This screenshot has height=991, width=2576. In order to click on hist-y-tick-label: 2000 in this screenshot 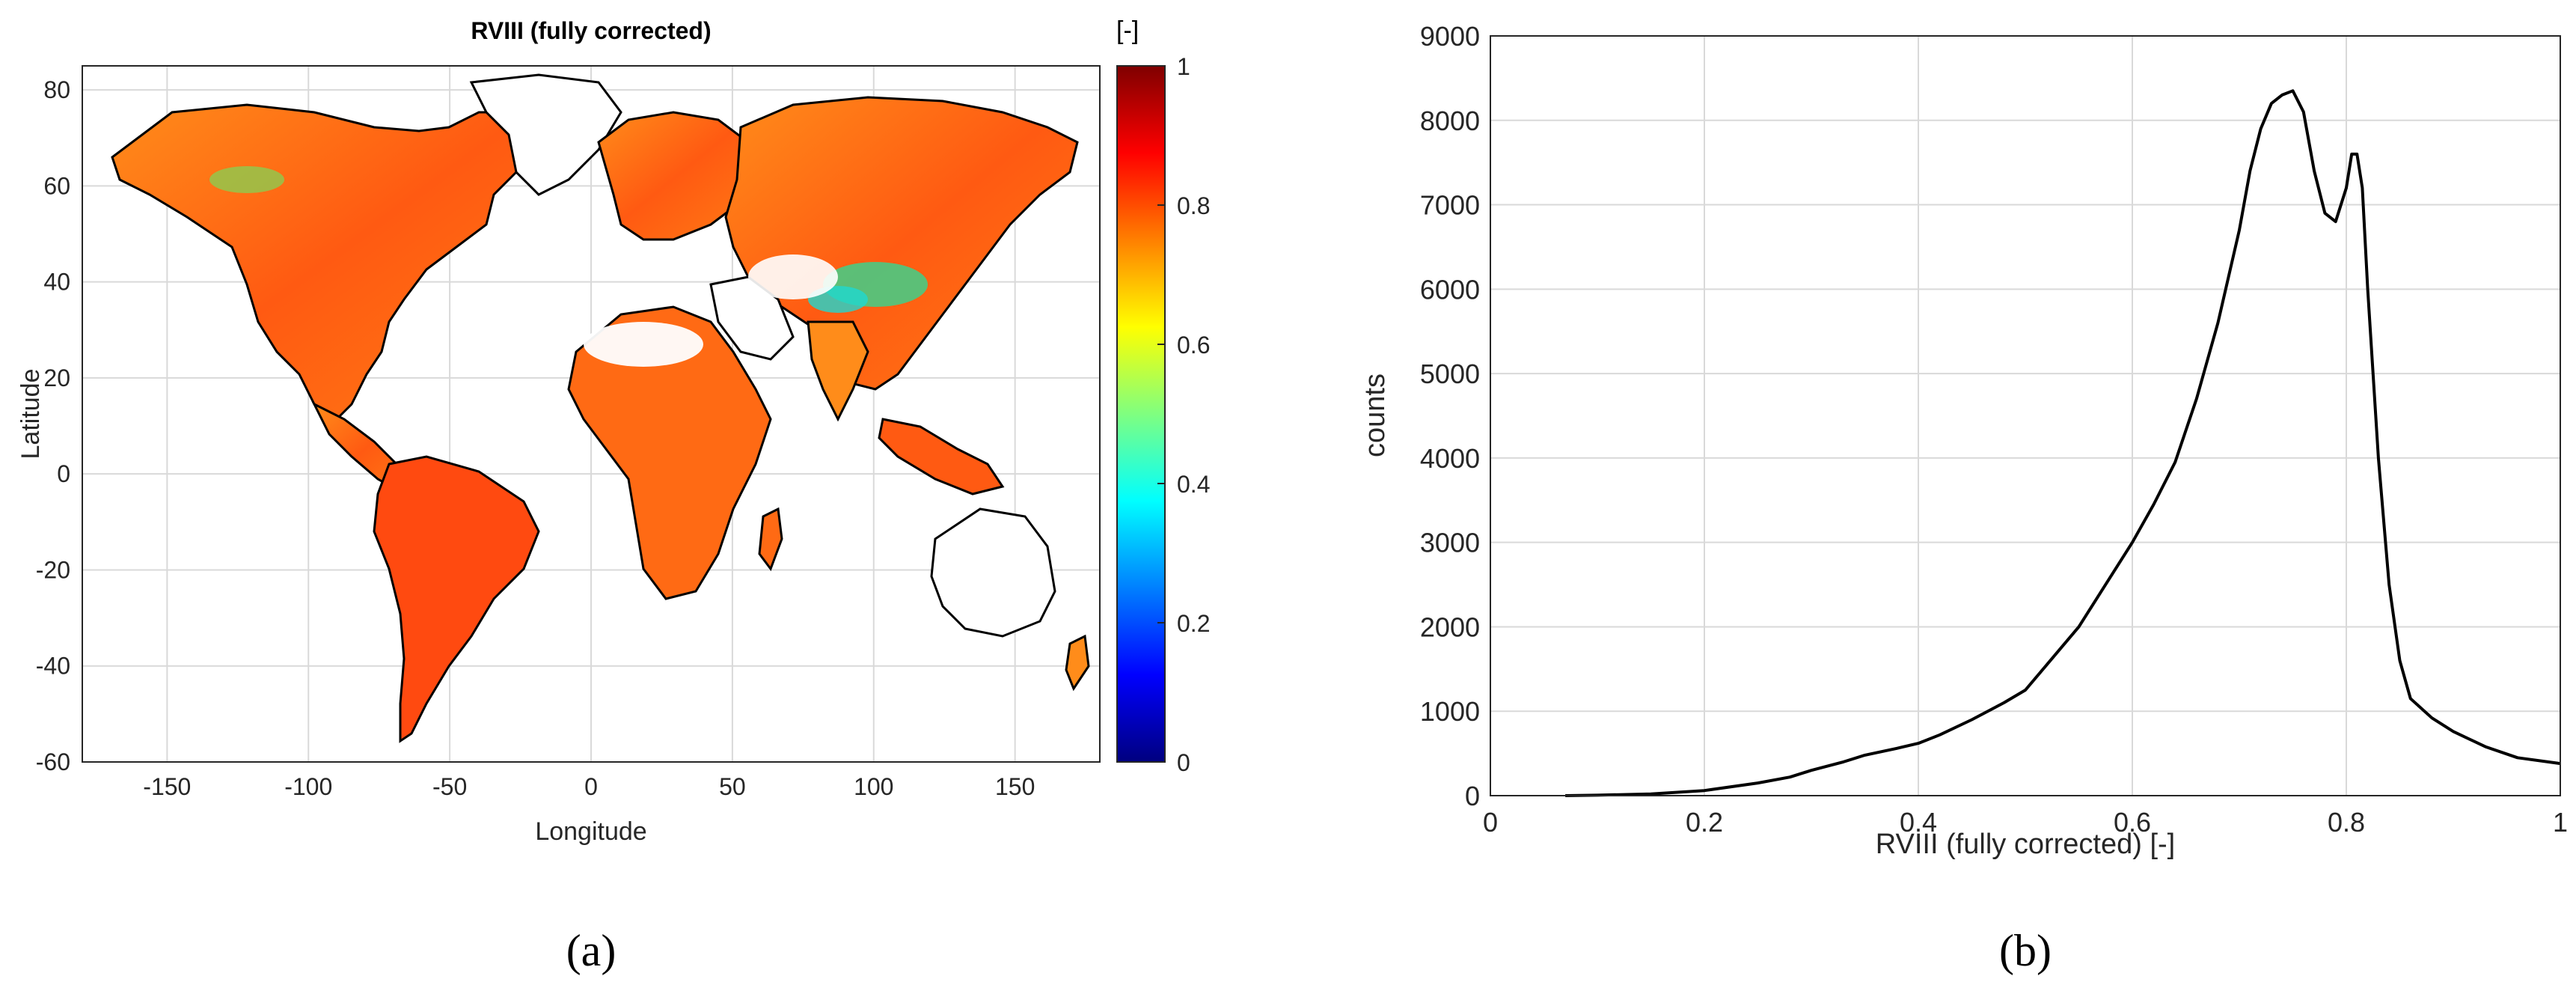, I will do `click(1450, 627)`.